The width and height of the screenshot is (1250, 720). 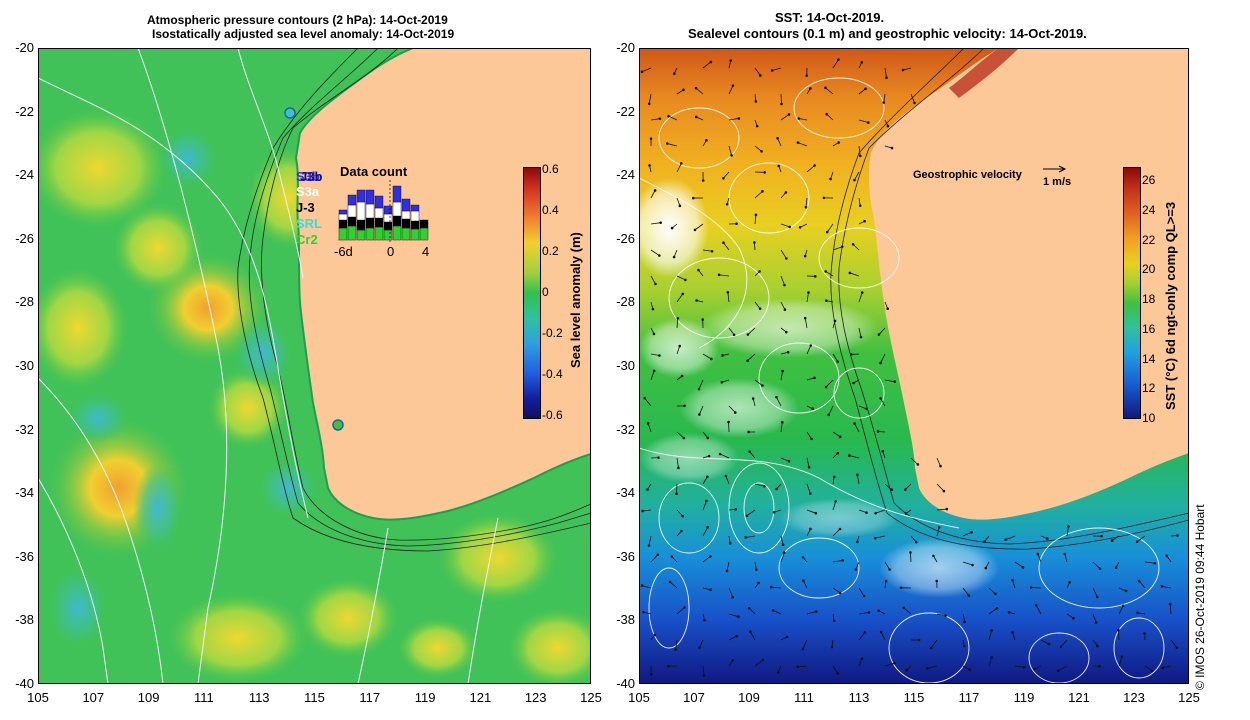 I want to click on satellite-legend-srl: SRL, so click(x=309, y=223).